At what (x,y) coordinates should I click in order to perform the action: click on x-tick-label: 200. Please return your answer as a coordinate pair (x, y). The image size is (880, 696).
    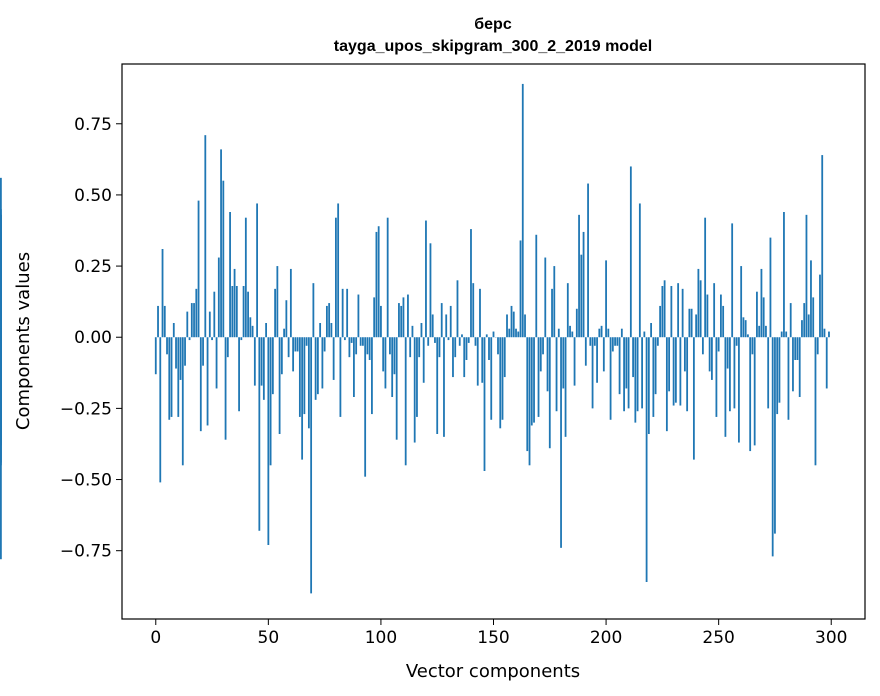
    Looking at the image, I should click on (606, 638).